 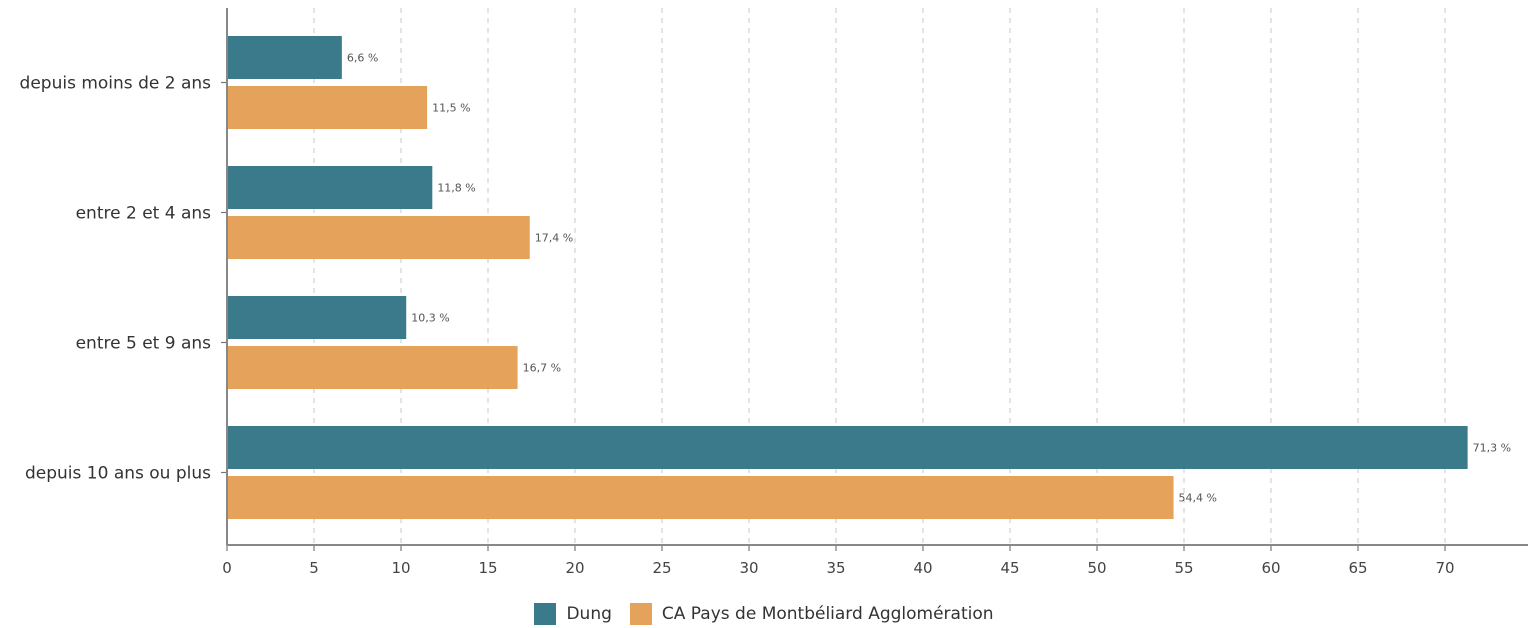 What do you see at coordinates (400, 568) in the screenshot?
I see `x-tick-label: 10` at bounding box center [400, 568].